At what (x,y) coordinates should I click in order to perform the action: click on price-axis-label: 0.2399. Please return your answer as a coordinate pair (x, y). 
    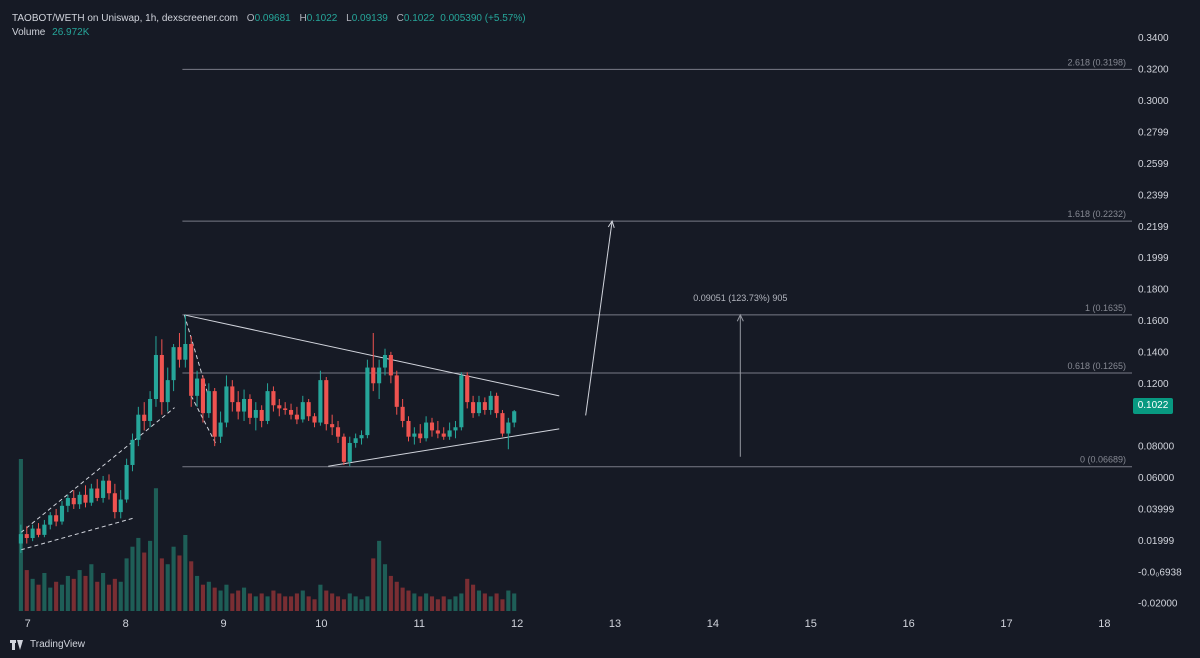
    Looking at the image, I should click on (1153, 195).